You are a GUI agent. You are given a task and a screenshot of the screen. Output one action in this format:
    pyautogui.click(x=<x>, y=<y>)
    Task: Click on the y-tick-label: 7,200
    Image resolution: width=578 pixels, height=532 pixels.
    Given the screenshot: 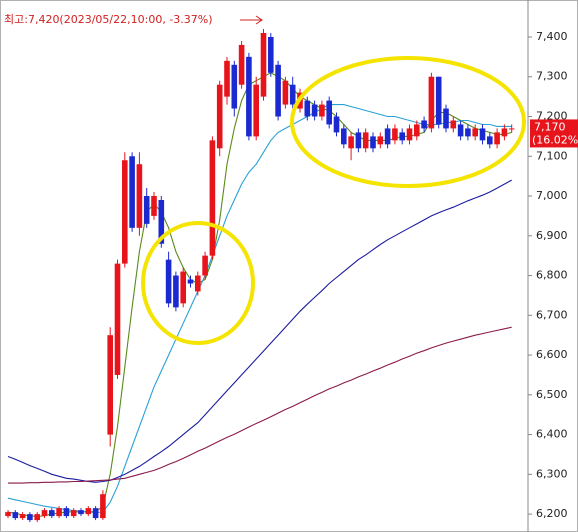 What is the action you would take?
    pyautogui.click(x=552, y=115)
    